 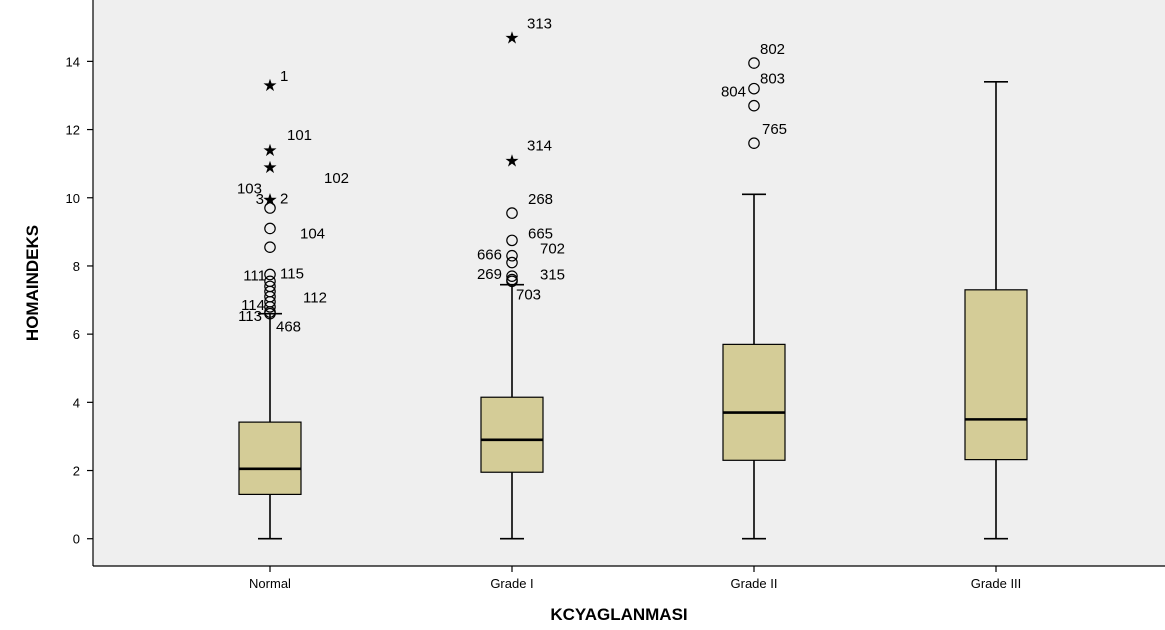 What do you see at coordinates (76, 334) in the screenshot?
I see `y-tick-label: 6` at bounding box center [76, 334].